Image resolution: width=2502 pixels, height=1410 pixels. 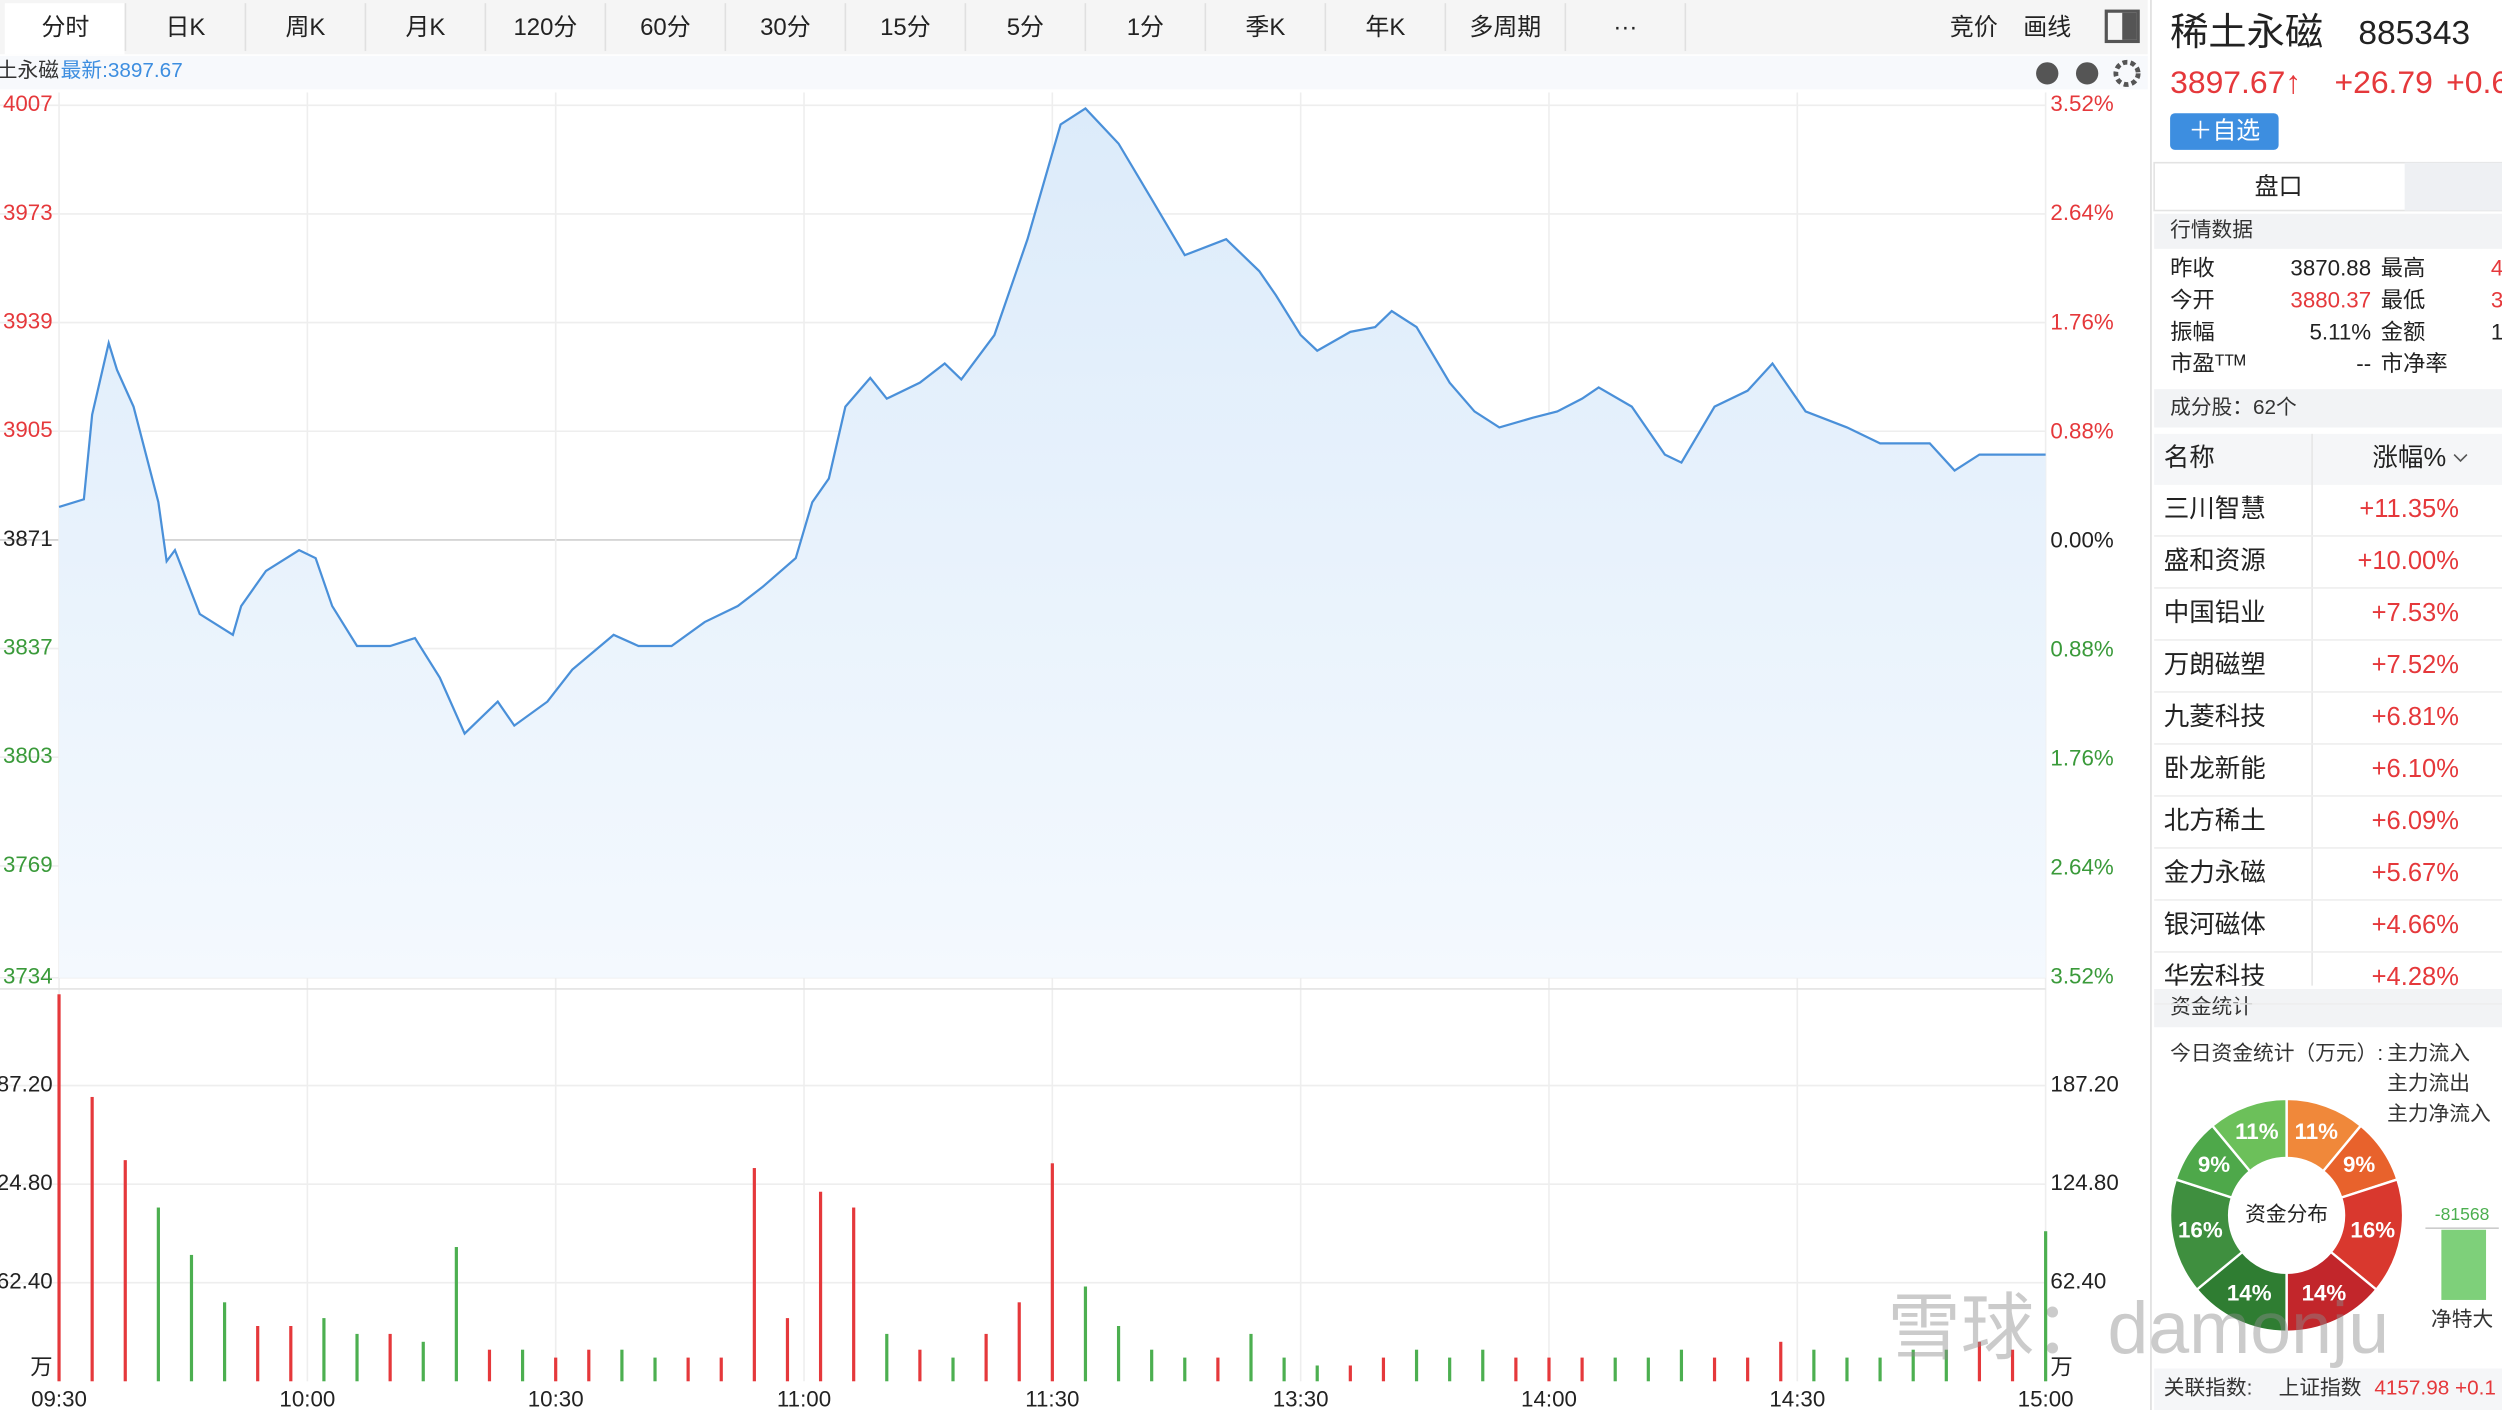 What do you see at coordinates (1265, 27) in the screenshot?
I see `toolbar-tab: 季K` at bounding box center [1265, 27].